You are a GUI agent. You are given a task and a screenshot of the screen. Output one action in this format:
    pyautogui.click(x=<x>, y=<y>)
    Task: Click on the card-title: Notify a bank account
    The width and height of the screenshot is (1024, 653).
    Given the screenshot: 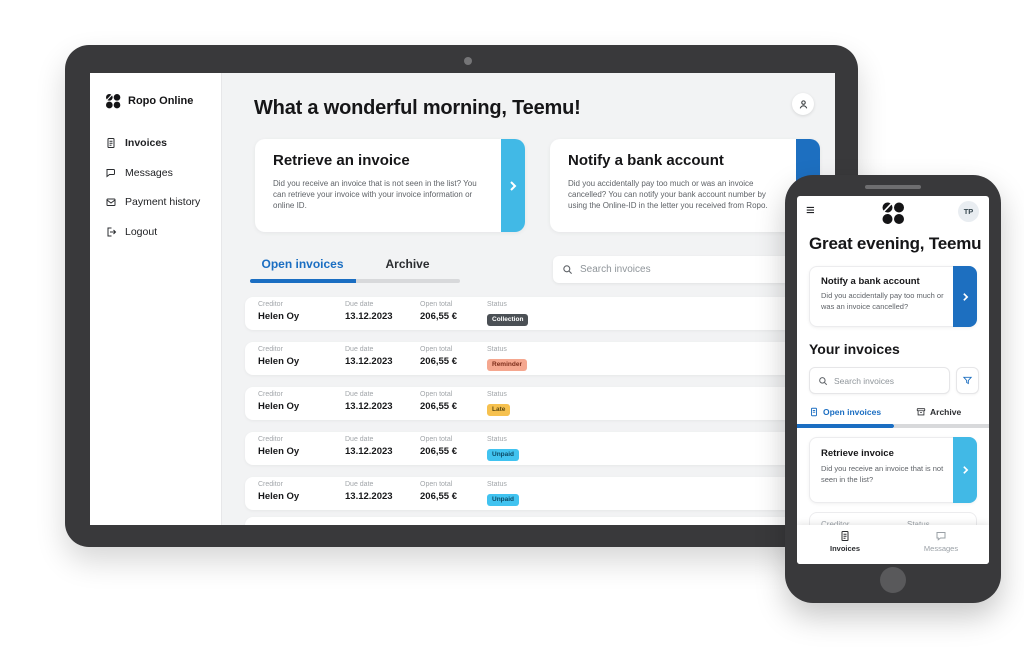 What is the action you would take?
    pyautogui.click(x=870, y=281)
    